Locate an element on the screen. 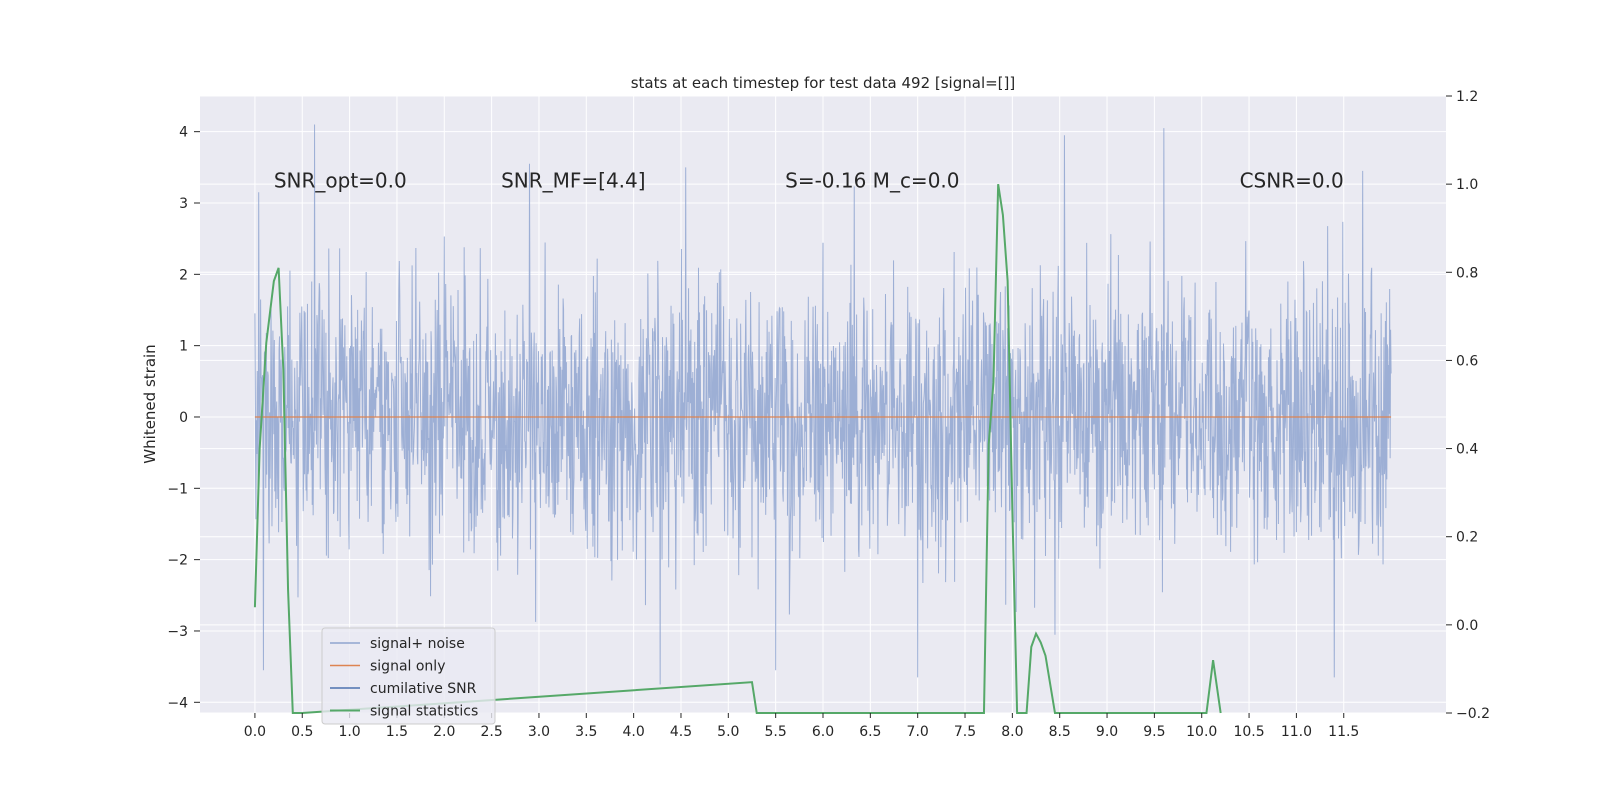 The height and width of the screenshot is (804, 1600). y2-tick-label: 0.0 is located at coordinates (1467, 626).